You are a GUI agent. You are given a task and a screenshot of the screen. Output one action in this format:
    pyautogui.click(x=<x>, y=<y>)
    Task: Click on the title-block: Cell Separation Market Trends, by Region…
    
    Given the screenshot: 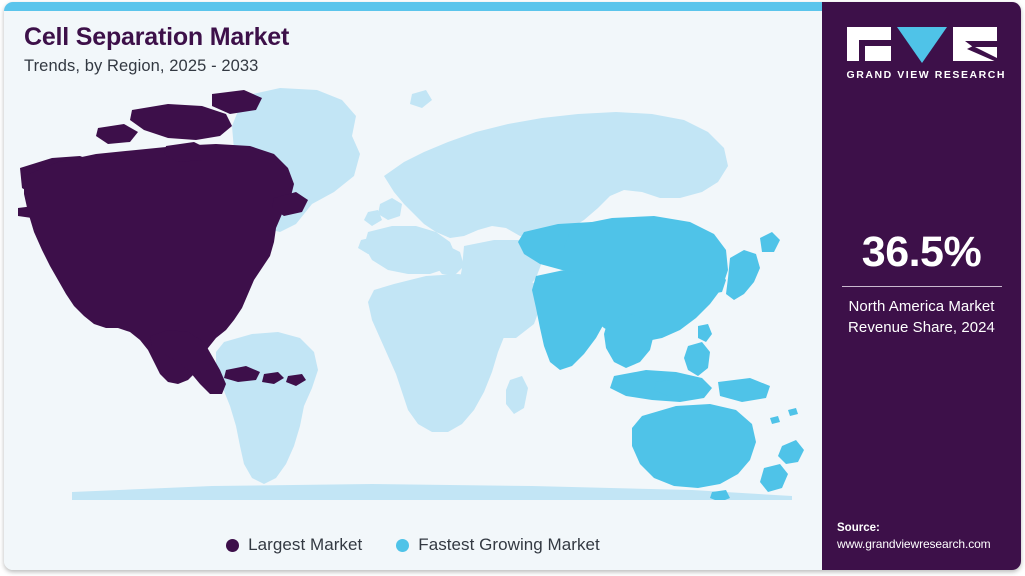 What is the action you would take?
    pyautogui.click(x=156, y=50)
    